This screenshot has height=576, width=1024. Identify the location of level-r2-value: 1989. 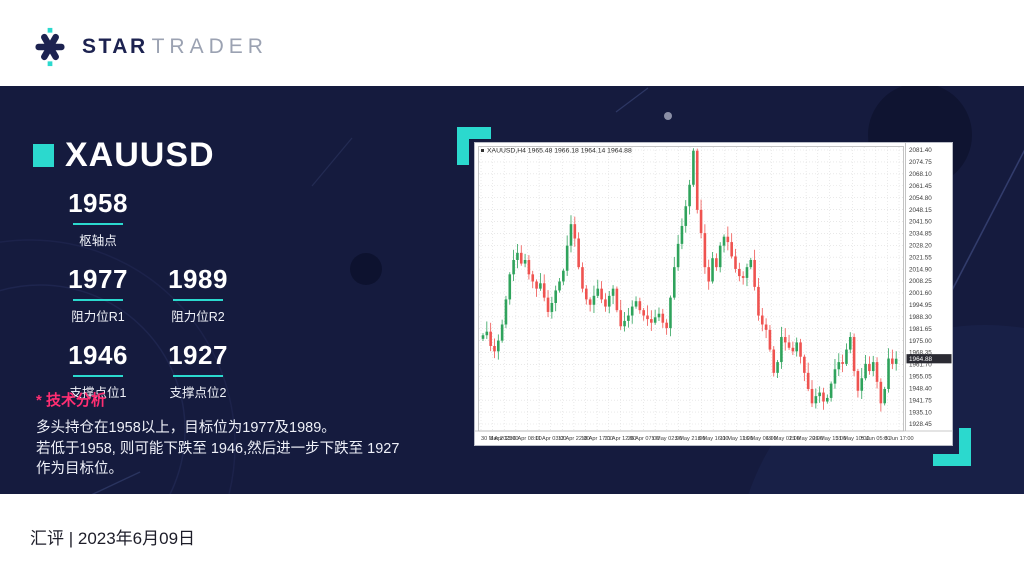
(198, 279).